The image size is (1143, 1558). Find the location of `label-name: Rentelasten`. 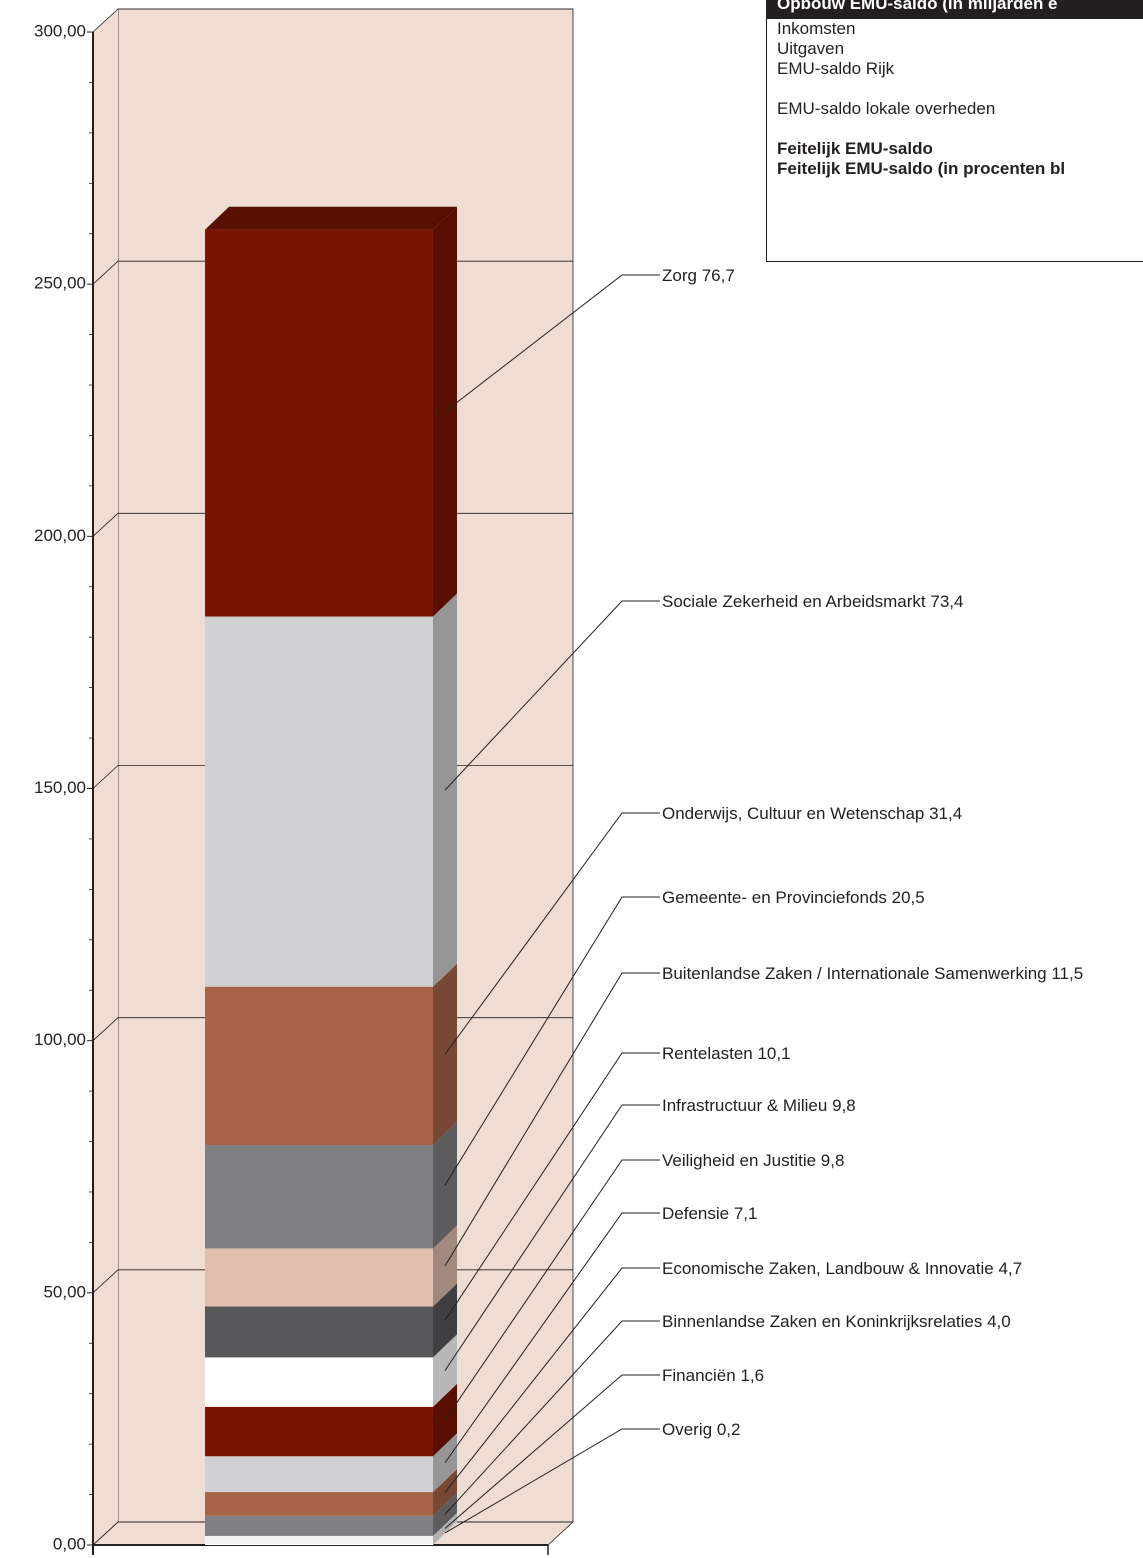

label-name: Rentelasten is located at coordinates (707, 1053).